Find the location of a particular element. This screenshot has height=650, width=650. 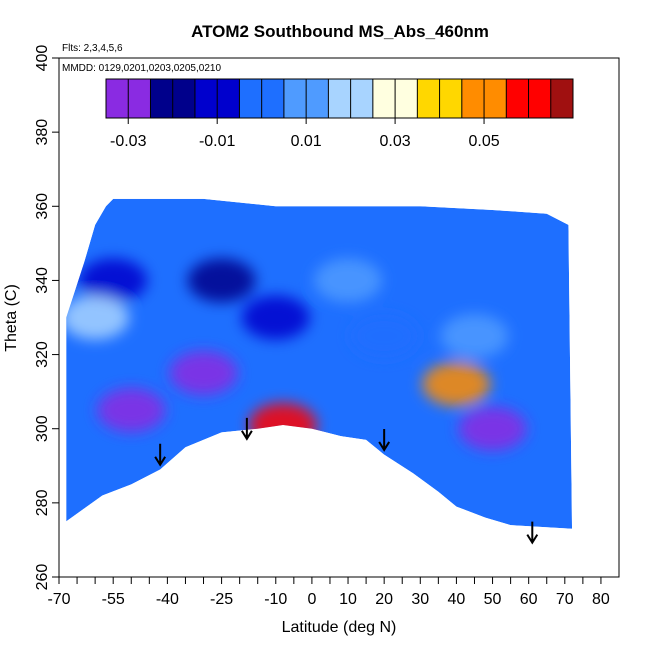

x-tick-label: -25 is located at coordinates (221, 599).